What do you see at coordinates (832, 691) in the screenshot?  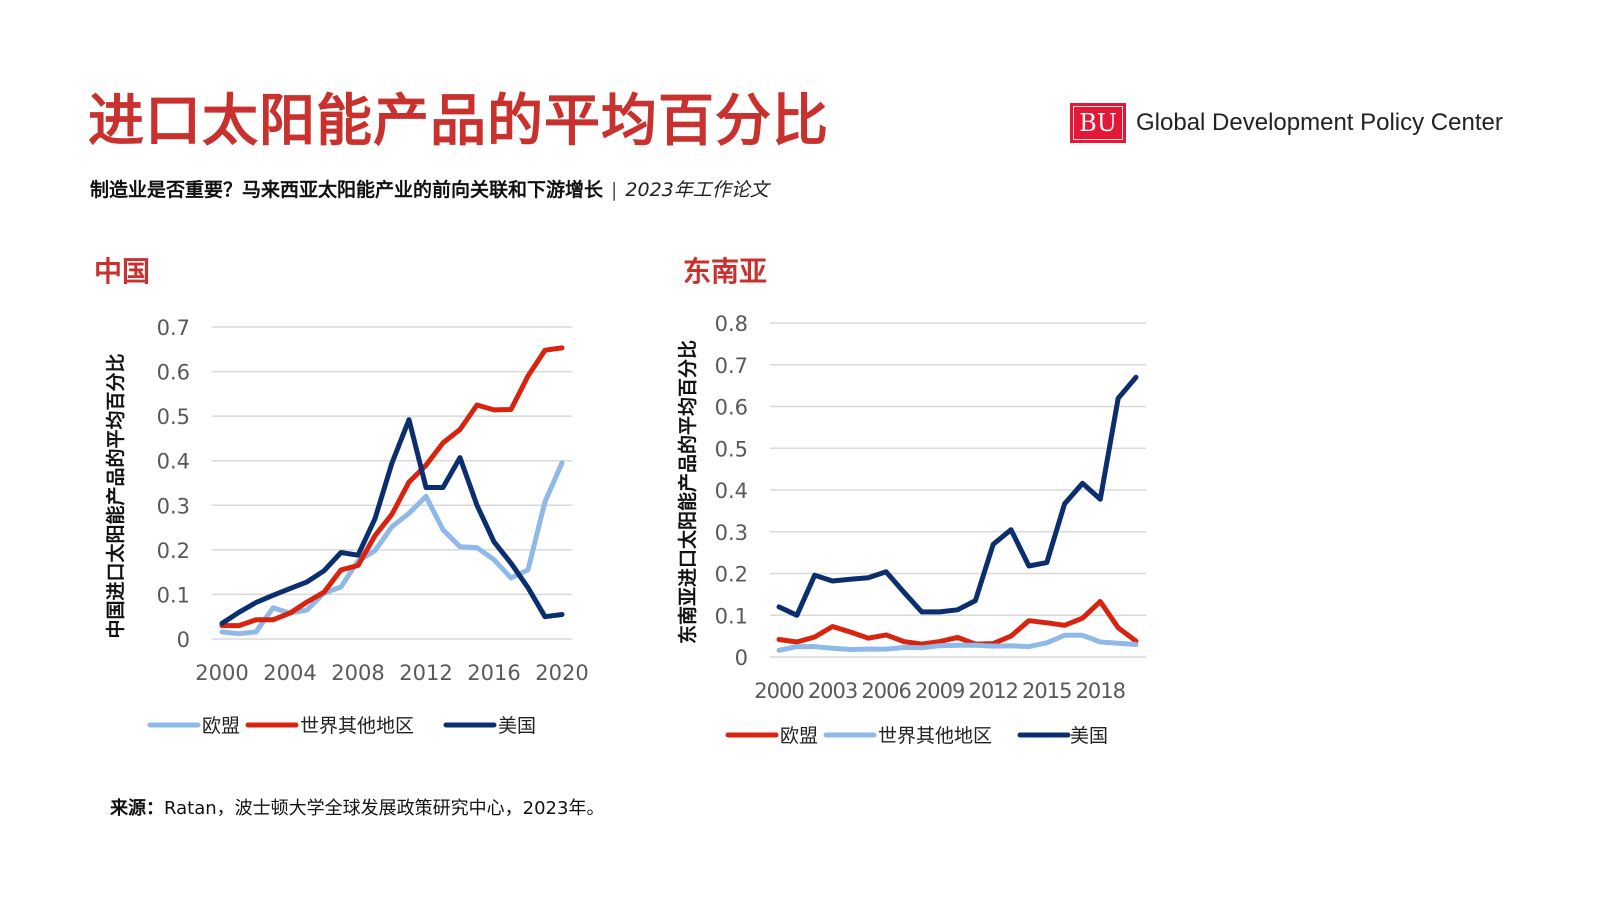 I see `x-tick-label: 2003` at bounding box center [832, 691].